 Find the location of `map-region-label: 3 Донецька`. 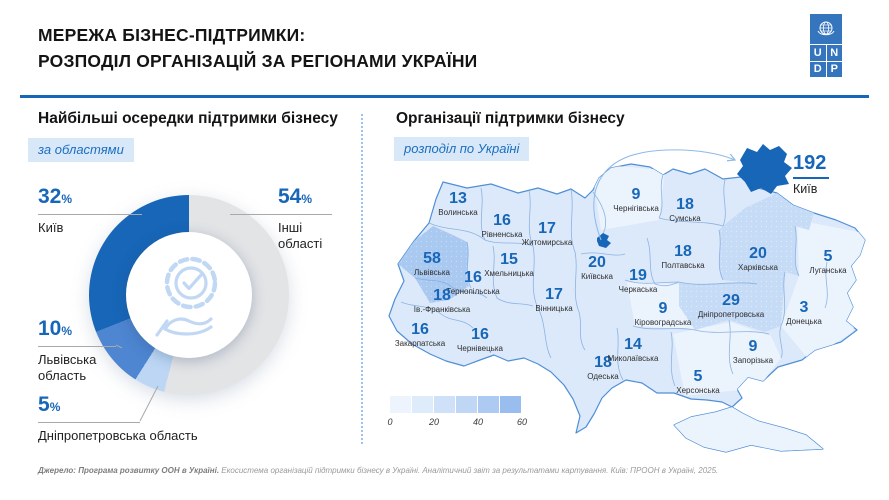

map-region-label: 3 Донецька is located at coordinates (804, 313).